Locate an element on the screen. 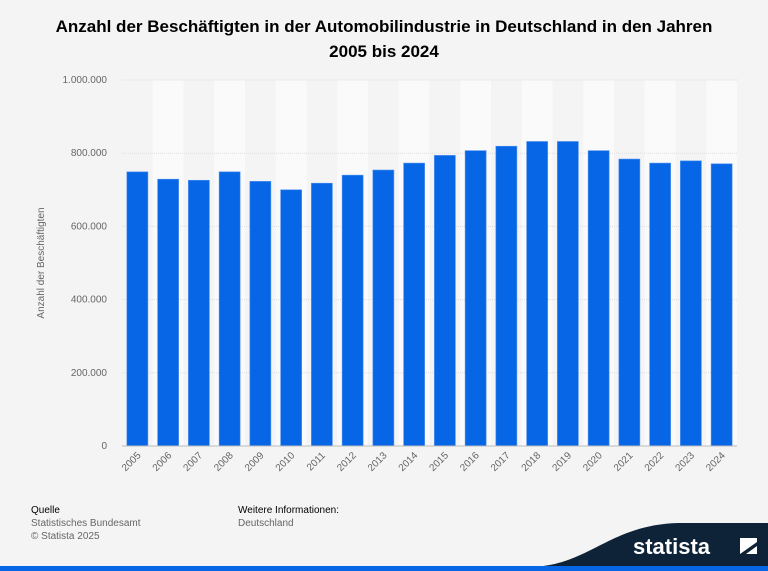  x-tick-label: 2013 is located at coordinates (378, 462).